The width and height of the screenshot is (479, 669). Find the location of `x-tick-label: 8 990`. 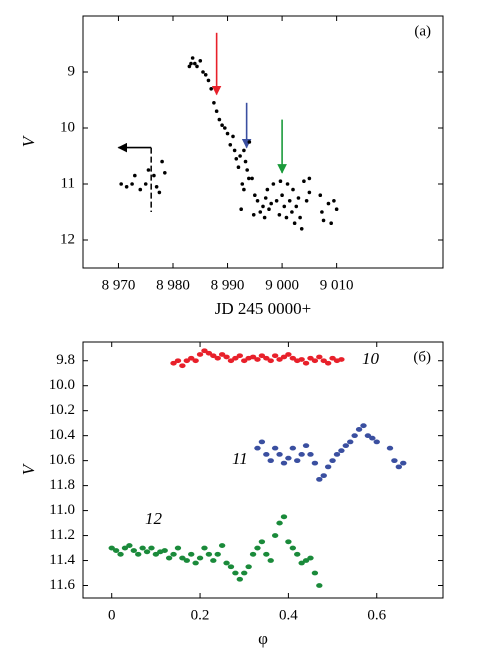

x-tick-label: 8 990 is located at coordinates (228, 285).